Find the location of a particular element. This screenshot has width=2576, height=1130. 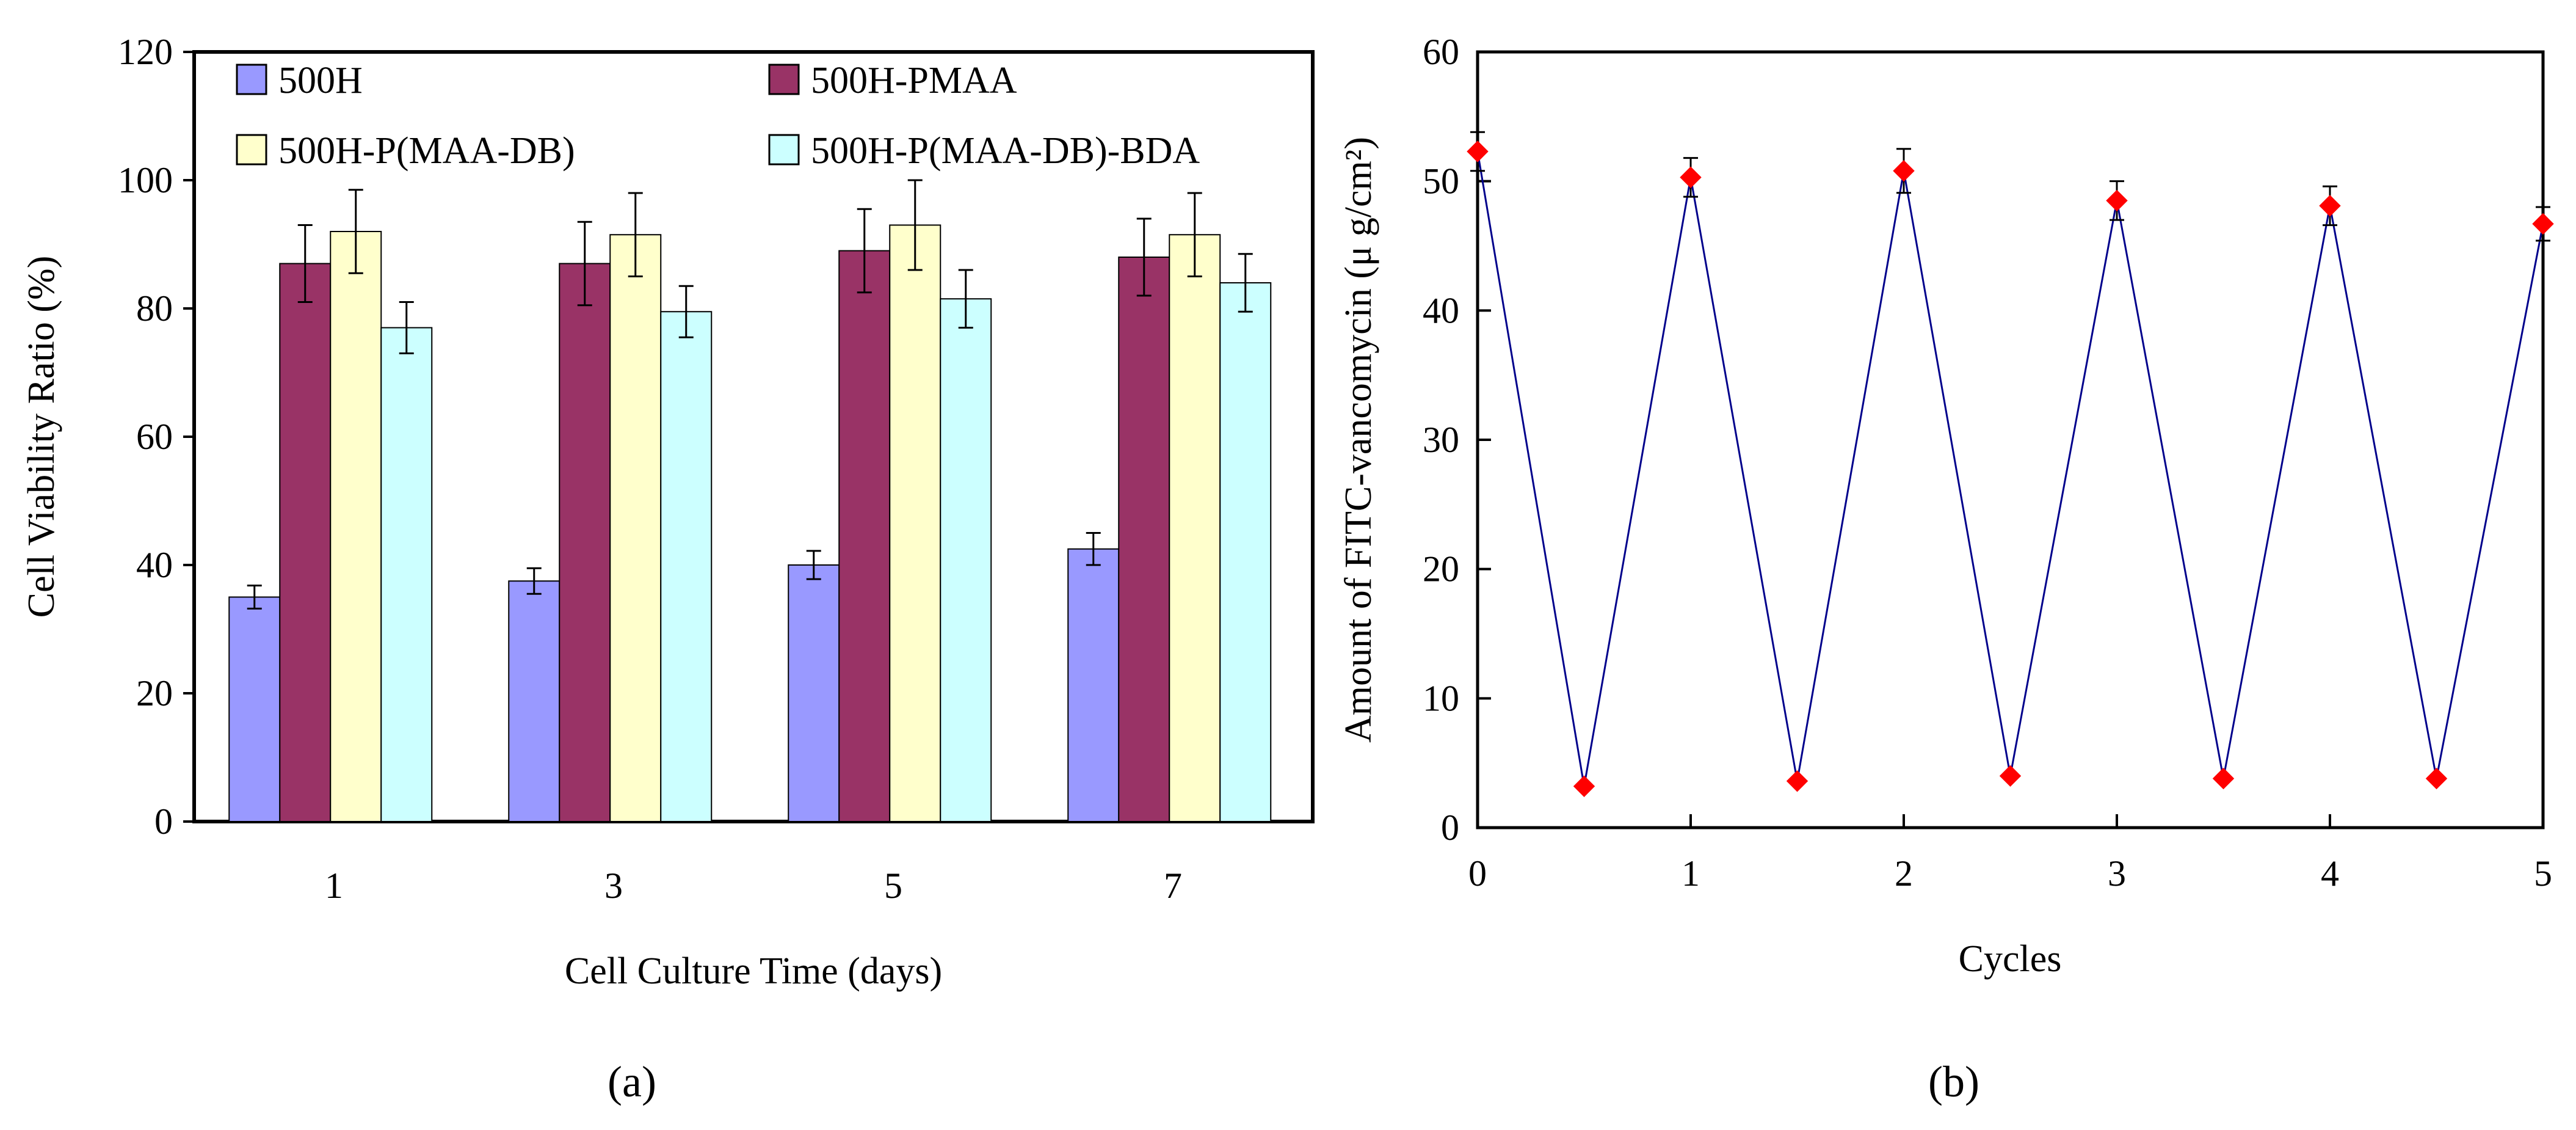

x-tick-label-7: 7 is located at coordinates (1173, 886).